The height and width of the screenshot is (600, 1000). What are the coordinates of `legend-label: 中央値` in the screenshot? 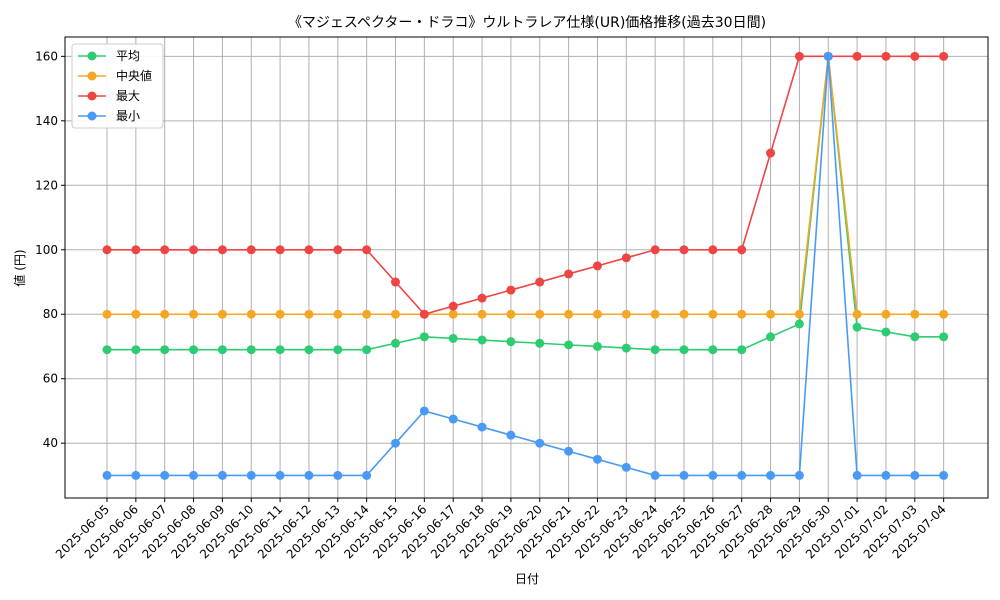 It's located at (134, 75).